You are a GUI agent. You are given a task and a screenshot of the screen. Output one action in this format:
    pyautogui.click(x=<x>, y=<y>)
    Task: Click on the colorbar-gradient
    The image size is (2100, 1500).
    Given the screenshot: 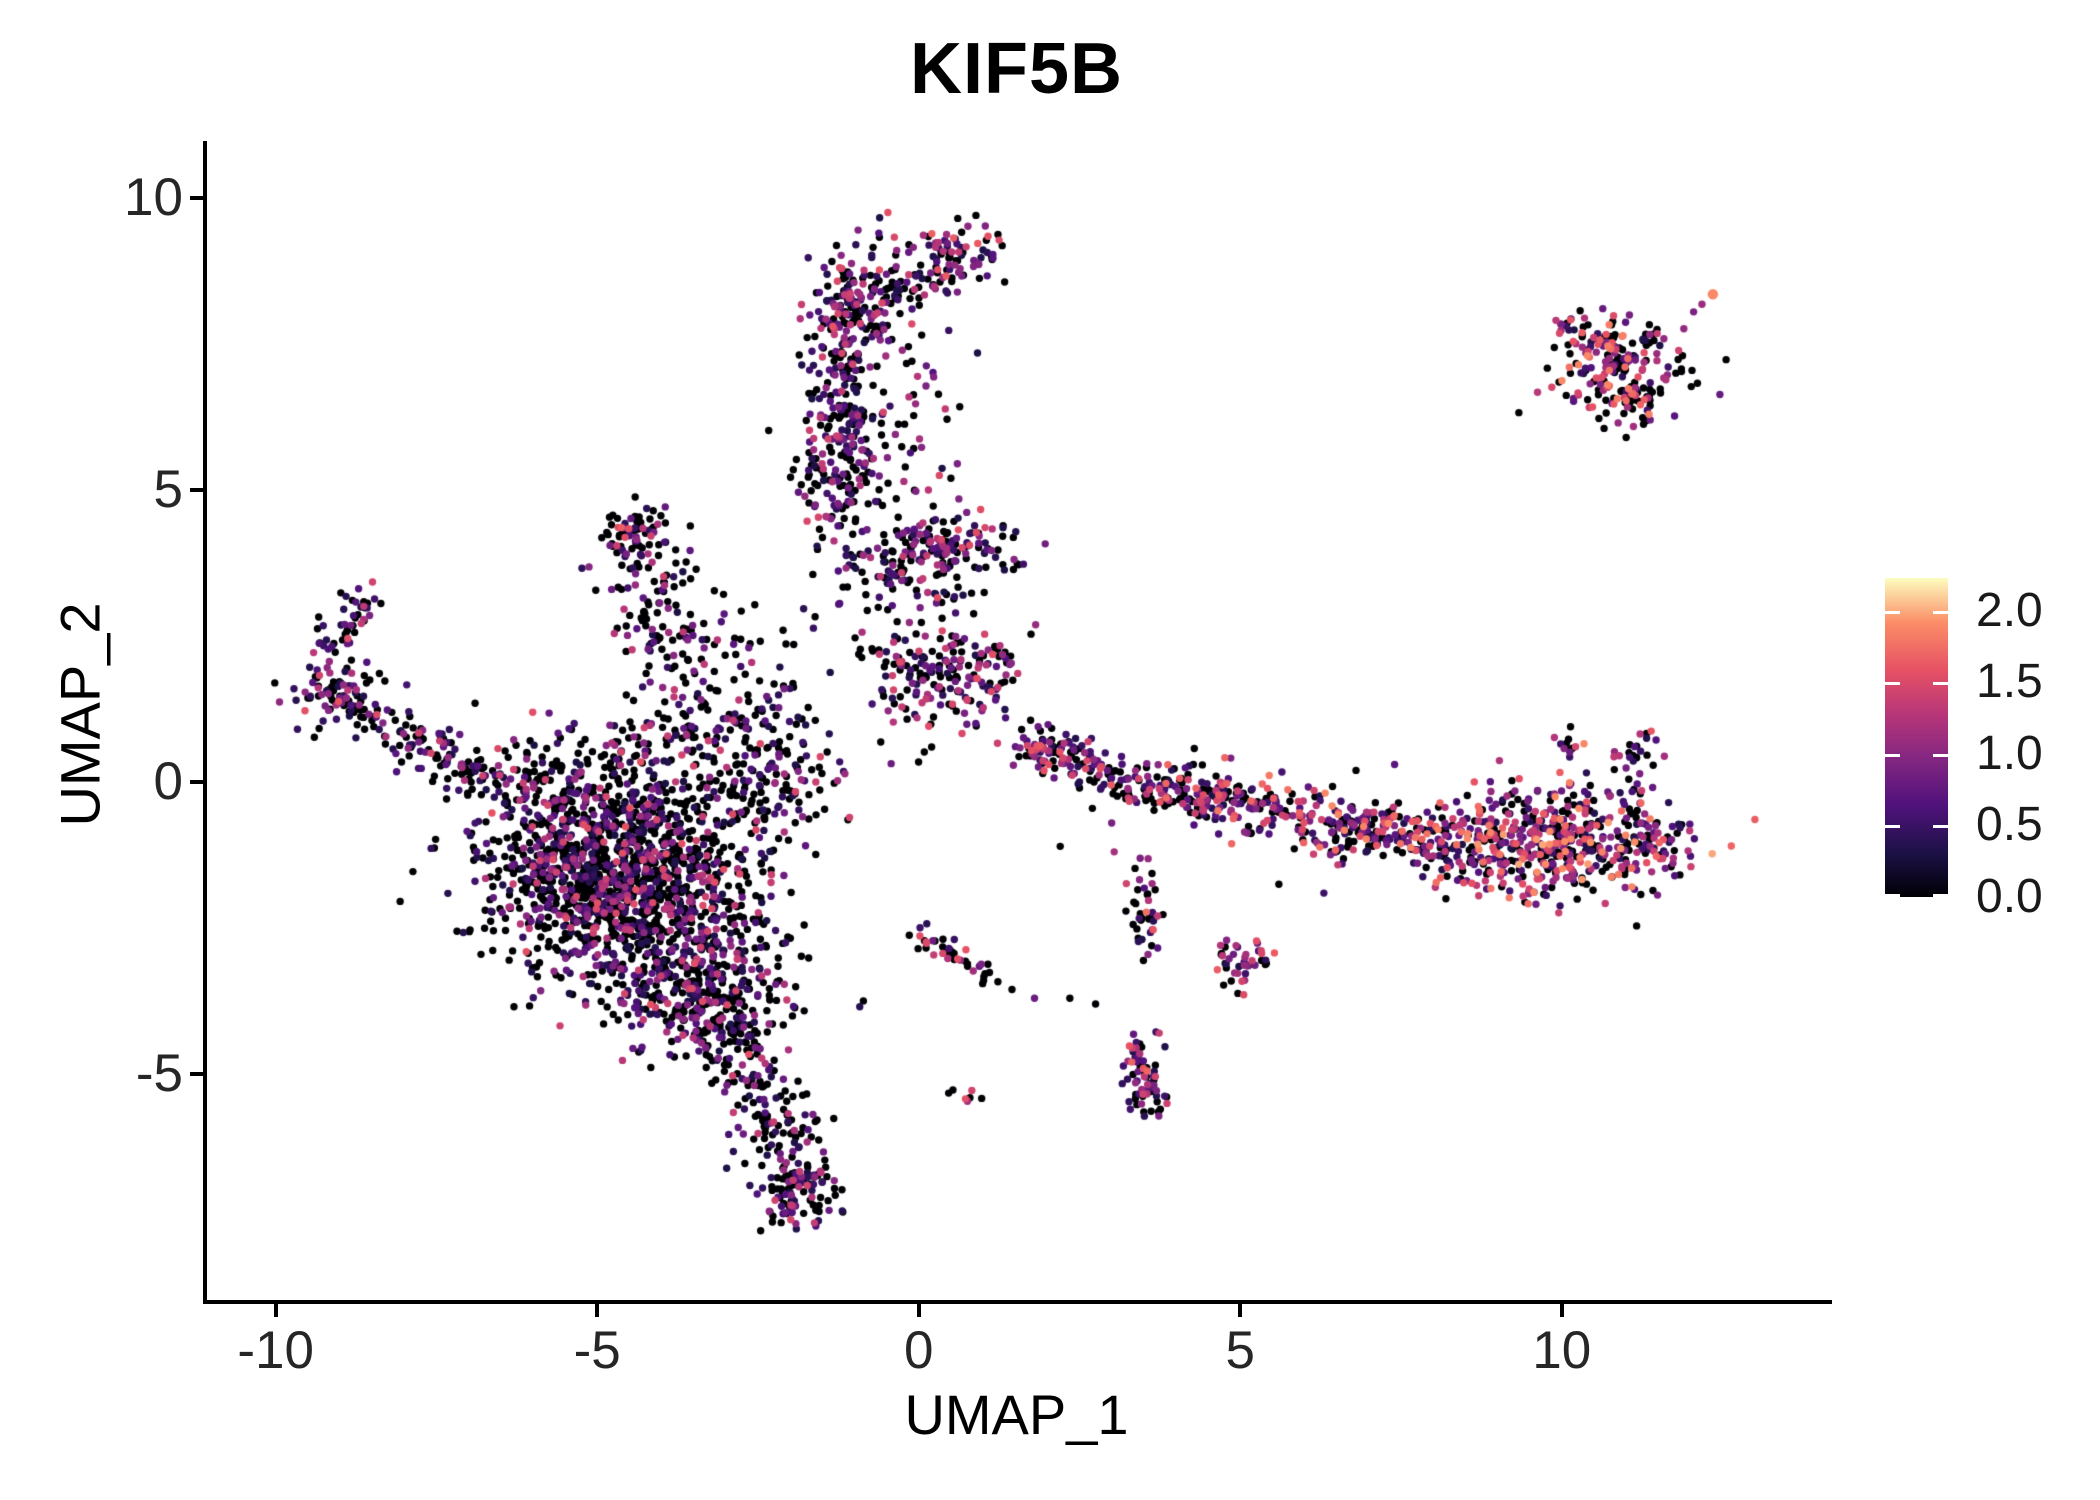 What is the action you would take?
    pyautogui.click(x=1916, y=737)
    